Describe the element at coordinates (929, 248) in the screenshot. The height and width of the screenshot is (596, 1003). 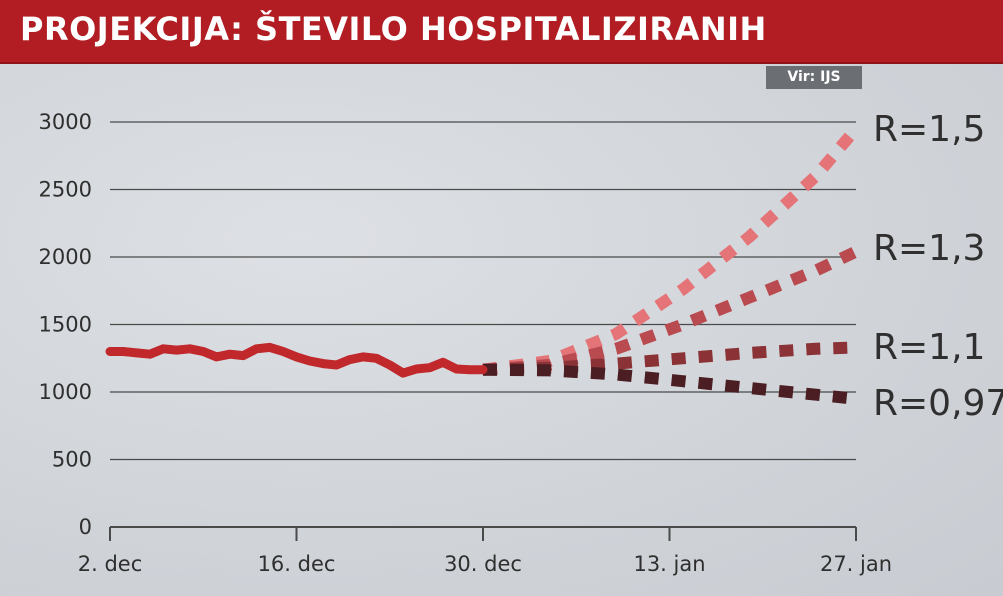
I see `scenario-label: R=1,3` at that location.